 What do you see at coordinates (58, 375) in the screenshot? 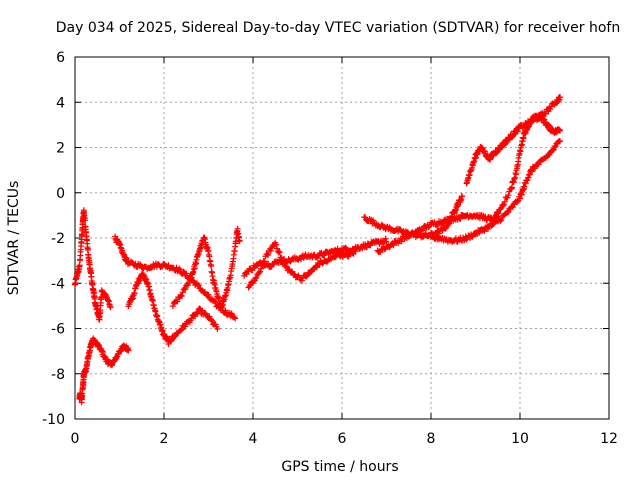
I see `y-tick-label: -8` at bounding box center [58, 375].